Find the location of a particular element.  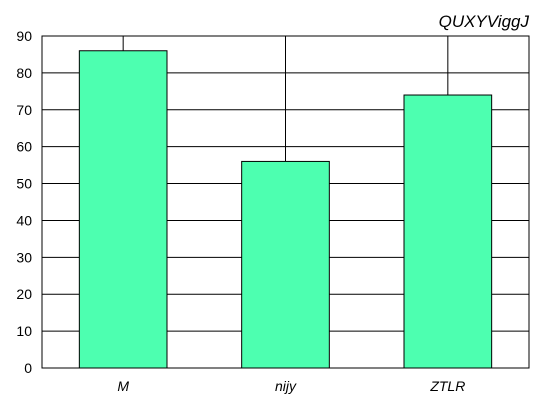

x-tick-label: M is located at coordinates (123, 386).